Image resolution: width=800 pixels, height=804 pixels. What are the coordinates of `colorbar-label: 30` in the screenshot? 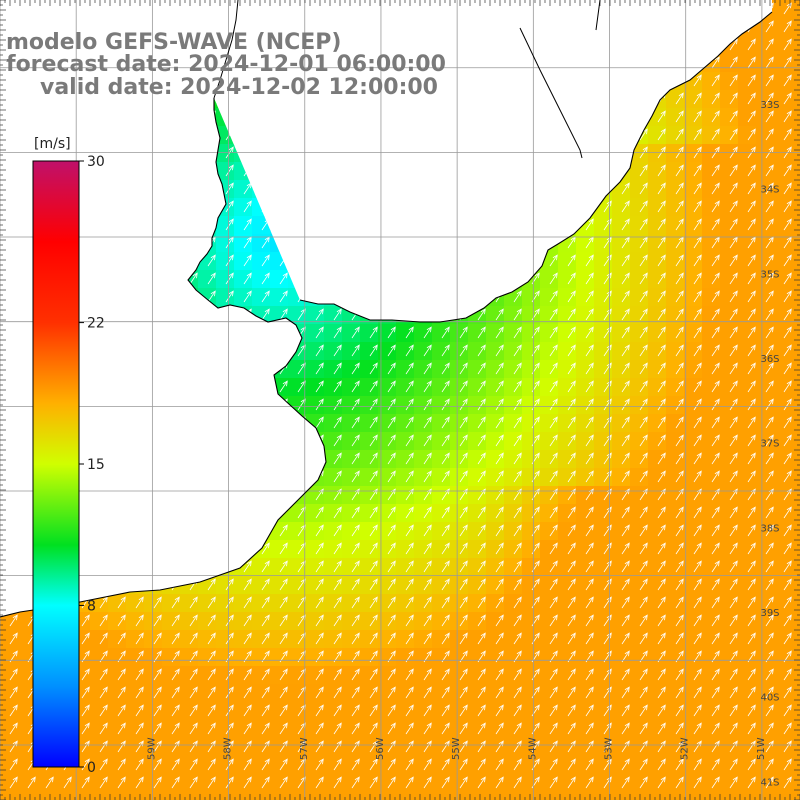 It's located at (96, 162).